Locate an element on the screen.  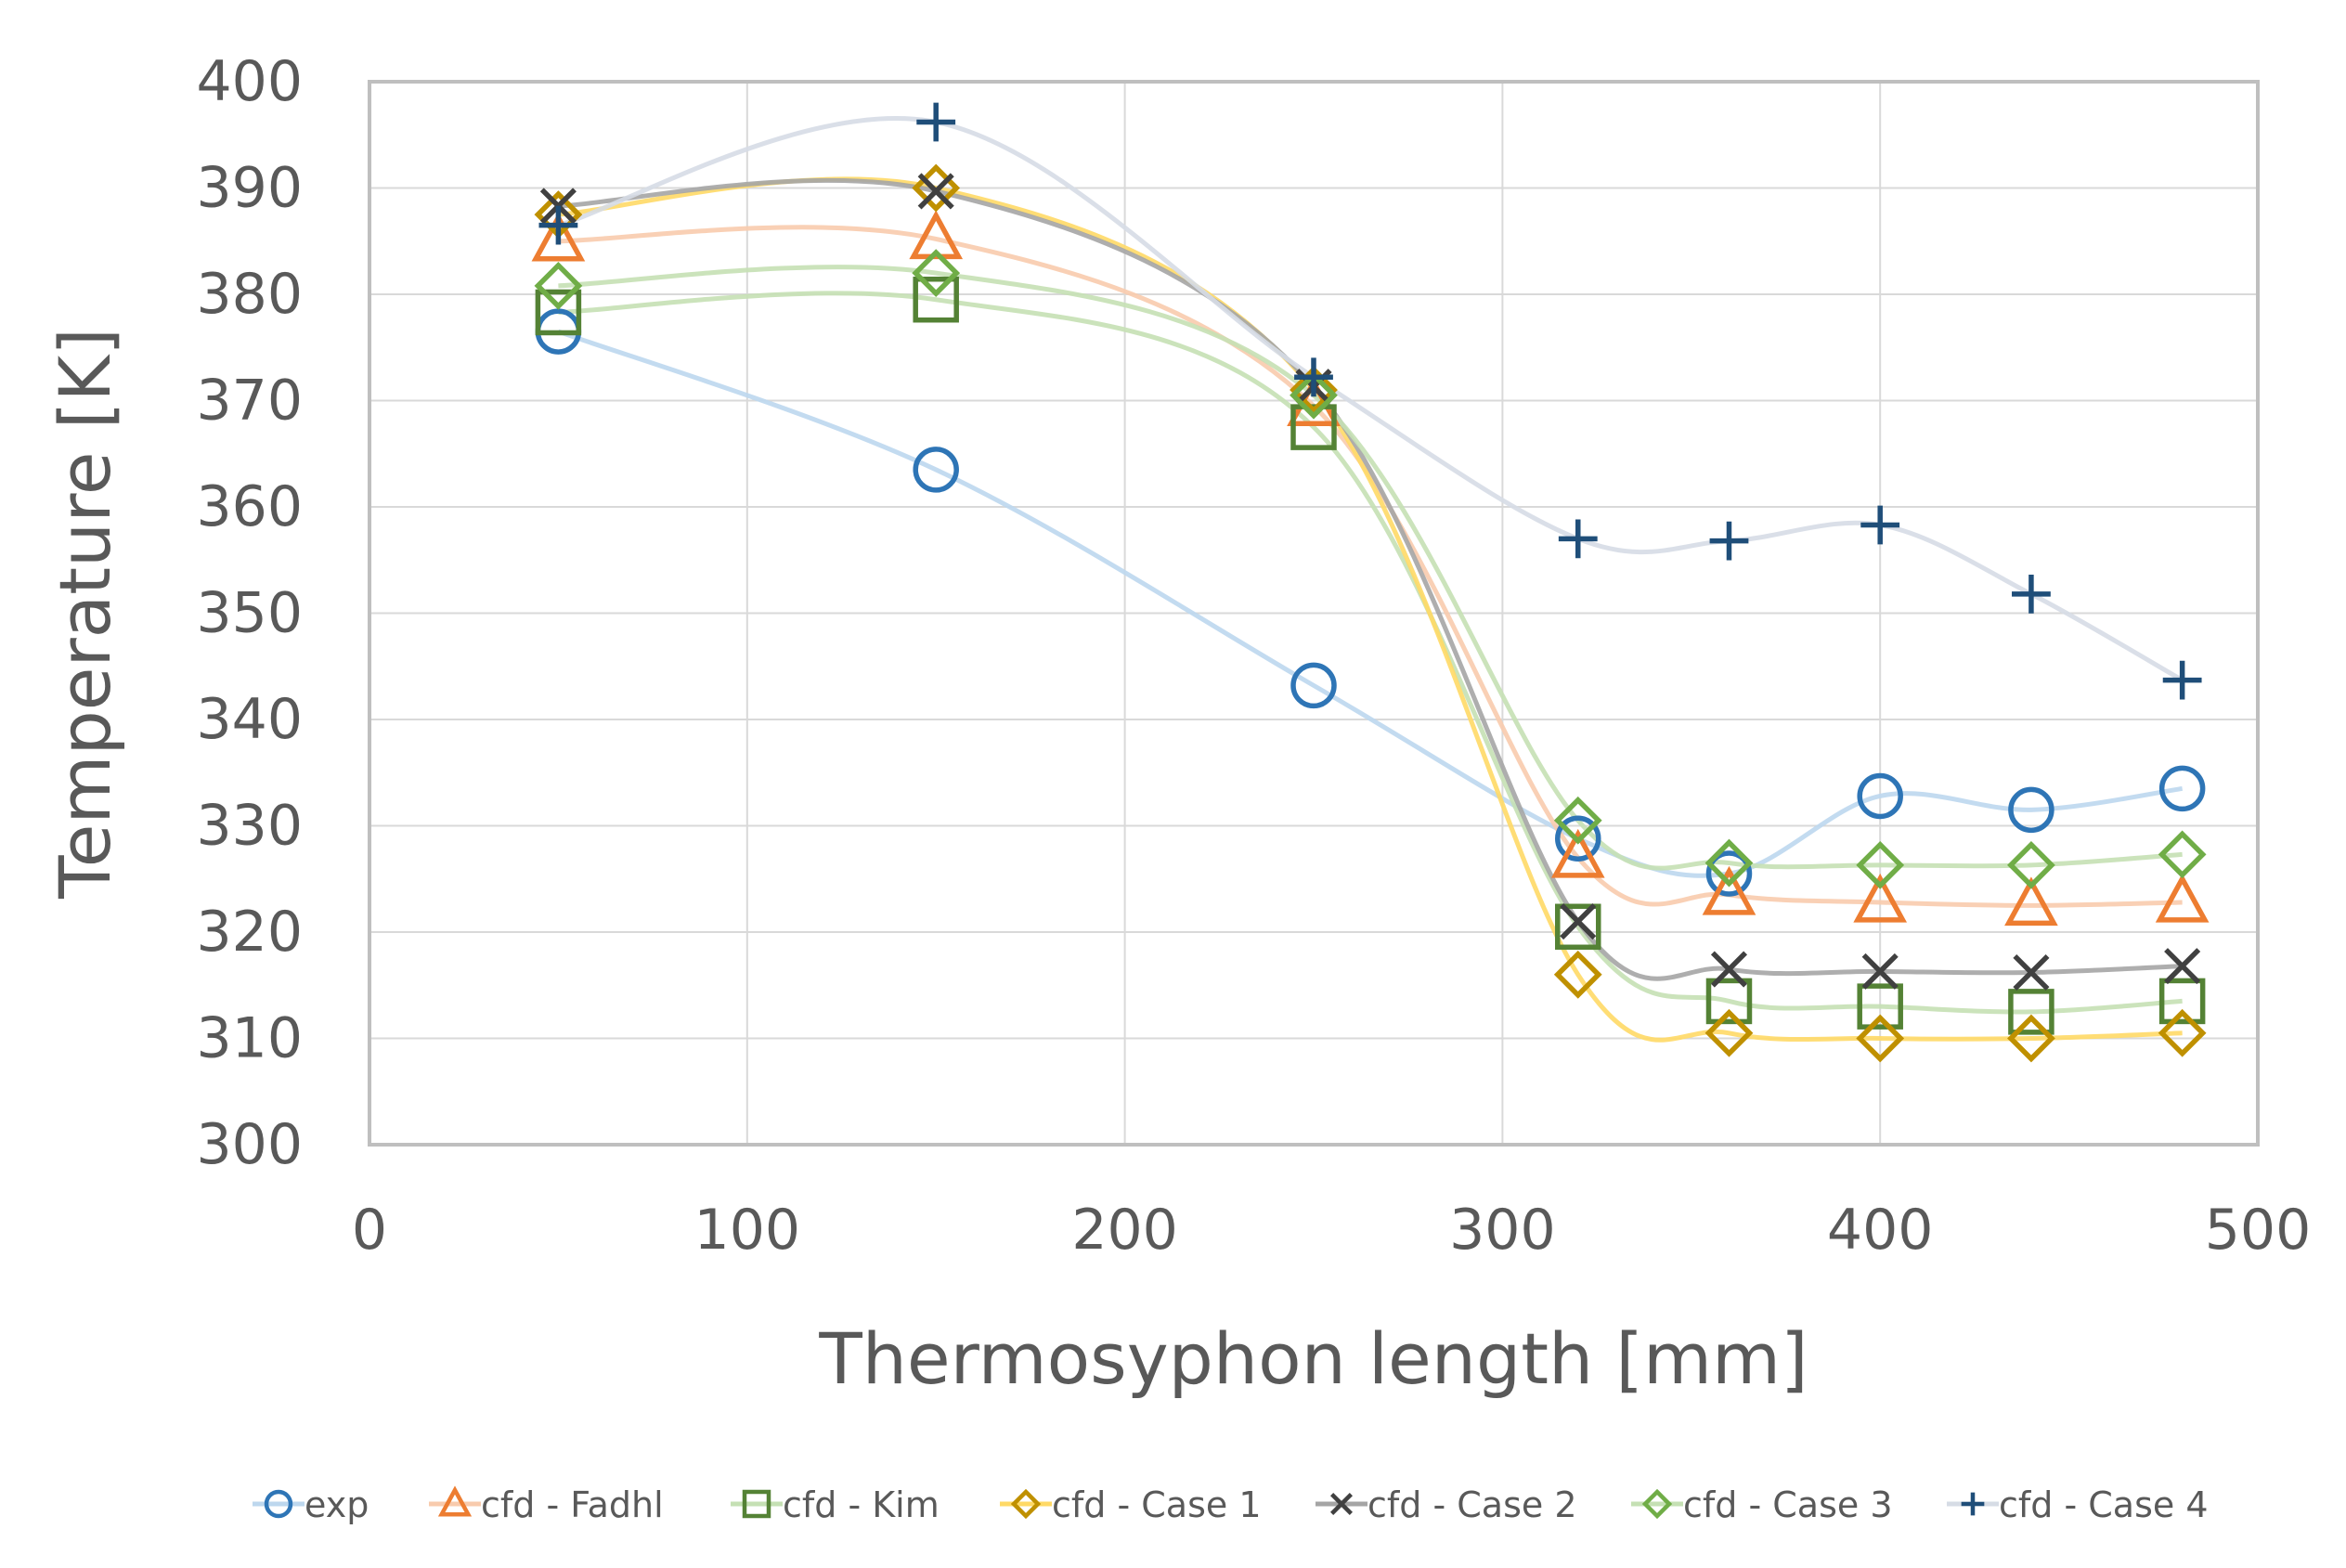
x-tick-label: 300 is located at coordinates (1502, 1230).